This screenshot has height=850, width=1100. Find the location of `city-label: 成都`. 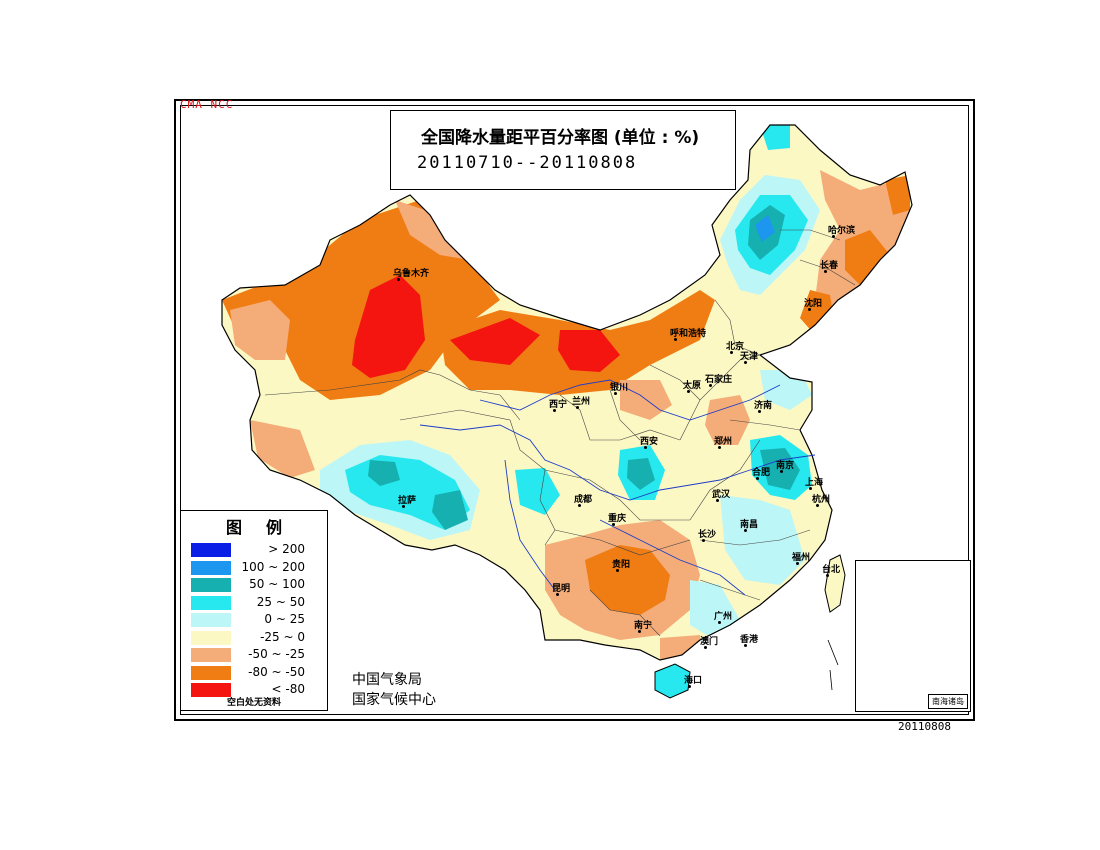

city-label: 成都 is located at coordinates (583, 500).